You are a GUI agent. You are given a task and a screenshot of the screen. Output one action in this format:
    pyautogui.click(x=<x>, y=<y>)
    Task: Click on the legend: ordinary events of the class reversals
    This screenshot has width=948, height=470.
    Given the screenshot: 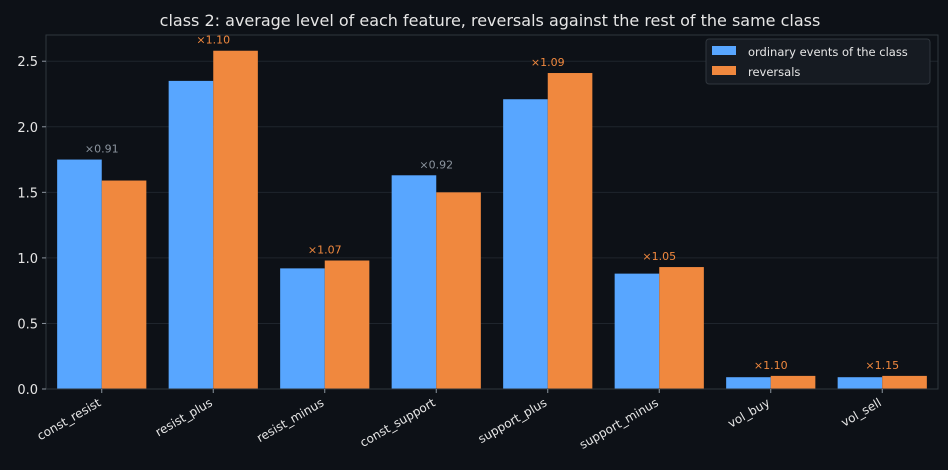 What is the action you would take?
    pyautogui.click(x=818, y=61)
    